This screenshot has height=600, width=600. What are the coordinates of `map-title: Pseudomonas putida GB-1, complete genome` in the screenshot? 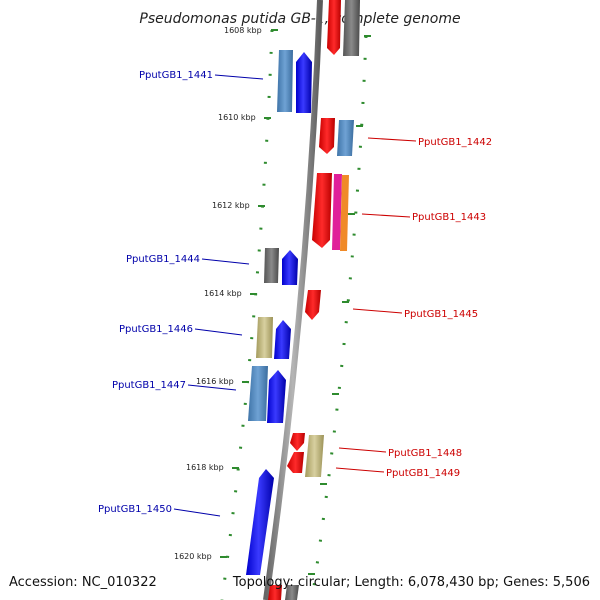 It's located at (299, 19).